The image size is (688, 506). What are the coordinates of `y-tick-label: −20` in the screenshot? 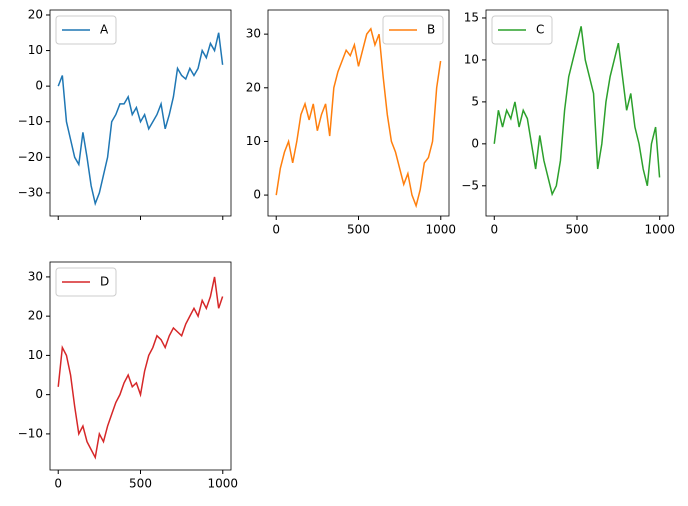 It's located at (30, 157).